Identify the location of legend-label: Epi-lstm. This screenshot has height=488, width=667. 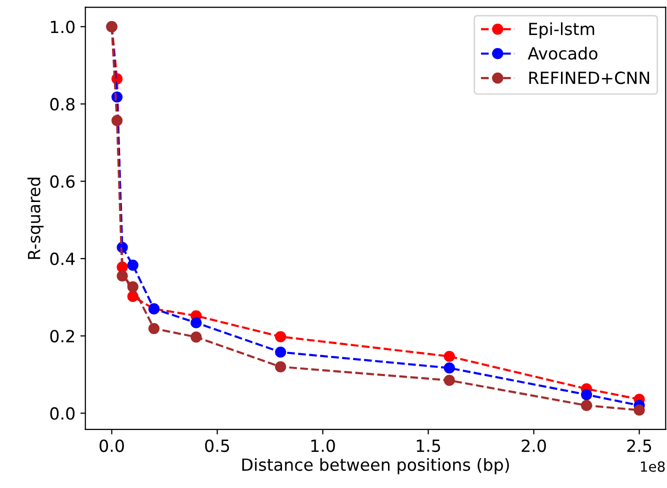
(561, 30).